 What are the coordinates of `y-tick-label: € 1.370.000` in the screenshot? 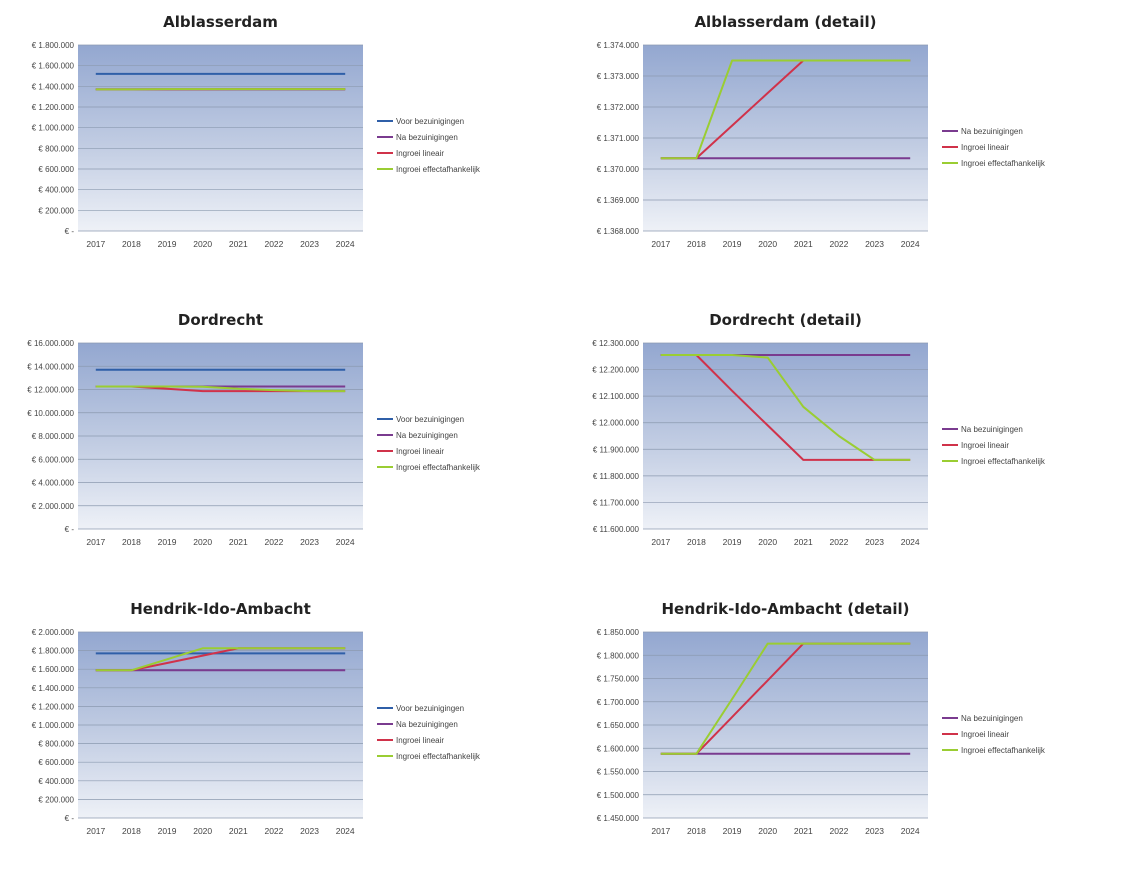 It's located at (618, 169).